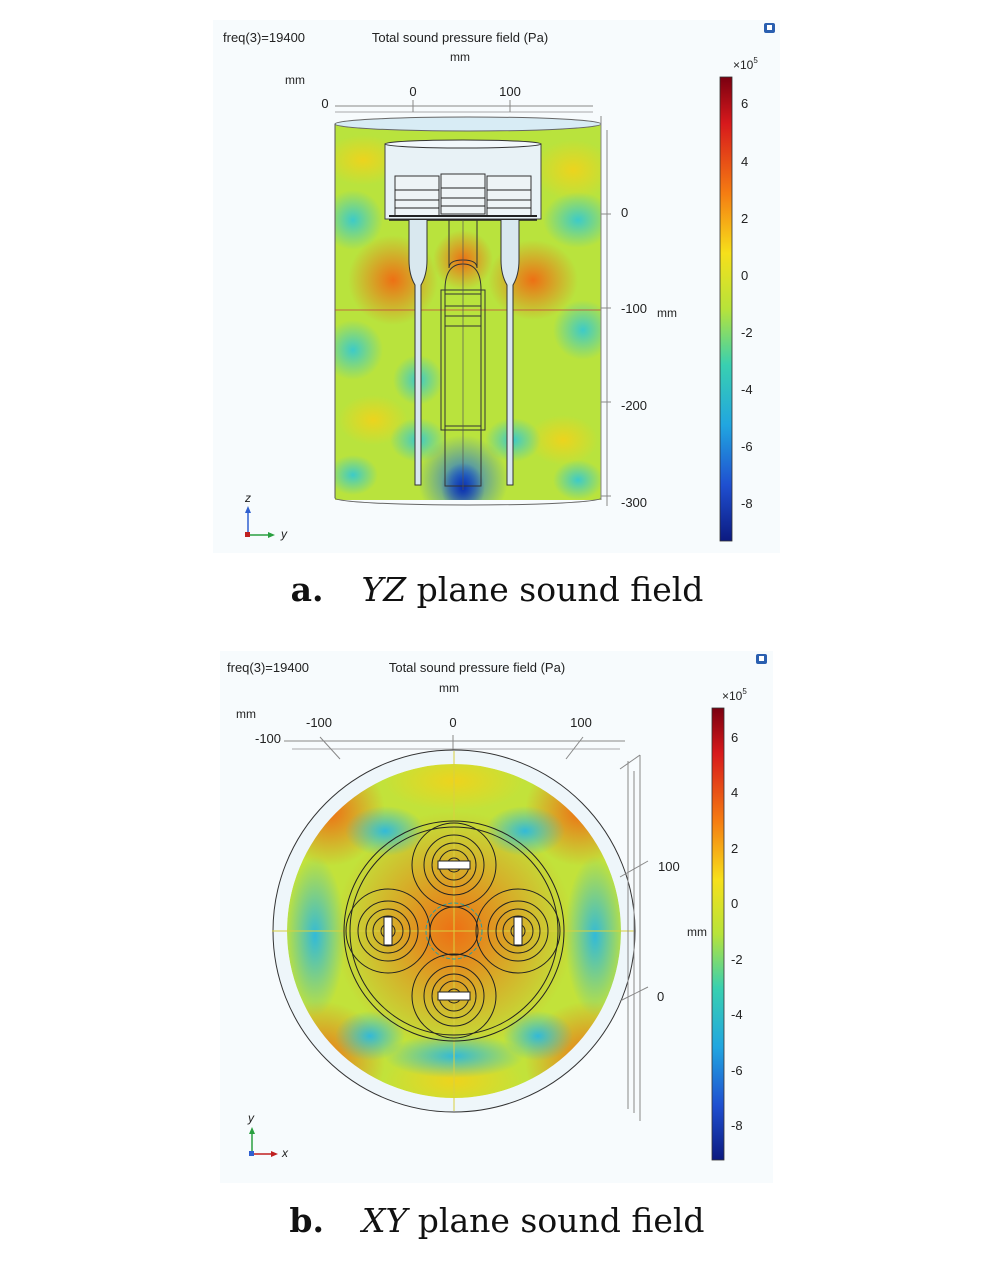 This screenshot has height=1261, width=994. Describe the element at coordinates (669, 866) in the screenshot. I see `right-tick-0: 100` at that location.